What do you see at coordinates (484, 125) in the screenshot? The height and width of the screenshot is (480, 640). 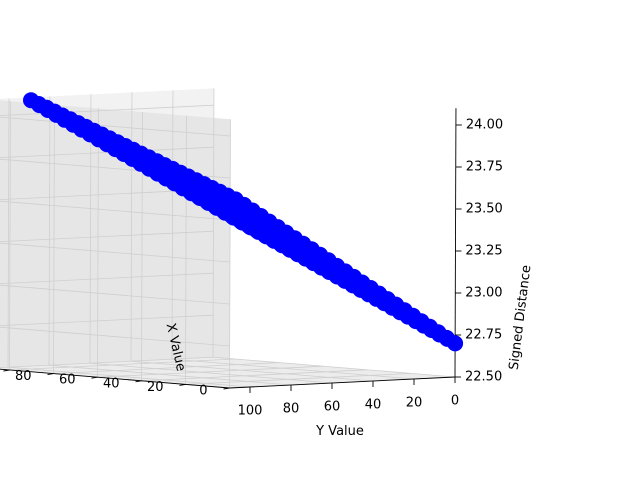 I see `z-tick-label: 24.00` at bounding box center [484, 125].